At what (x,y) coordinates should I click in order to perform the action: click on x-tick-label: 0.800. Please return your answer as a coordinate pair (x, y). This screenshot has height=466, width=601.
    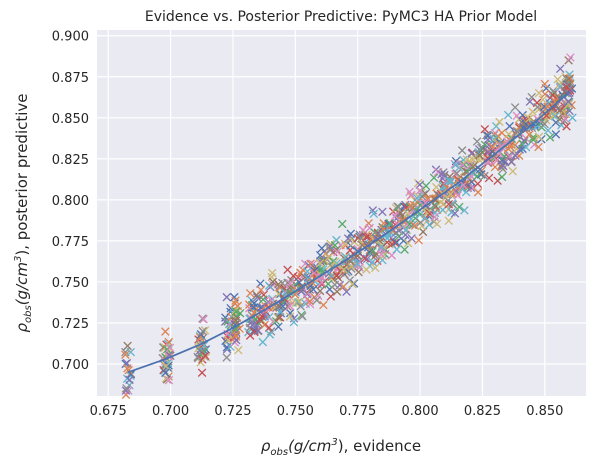
    Looking at the image, I should click on (419, 411).